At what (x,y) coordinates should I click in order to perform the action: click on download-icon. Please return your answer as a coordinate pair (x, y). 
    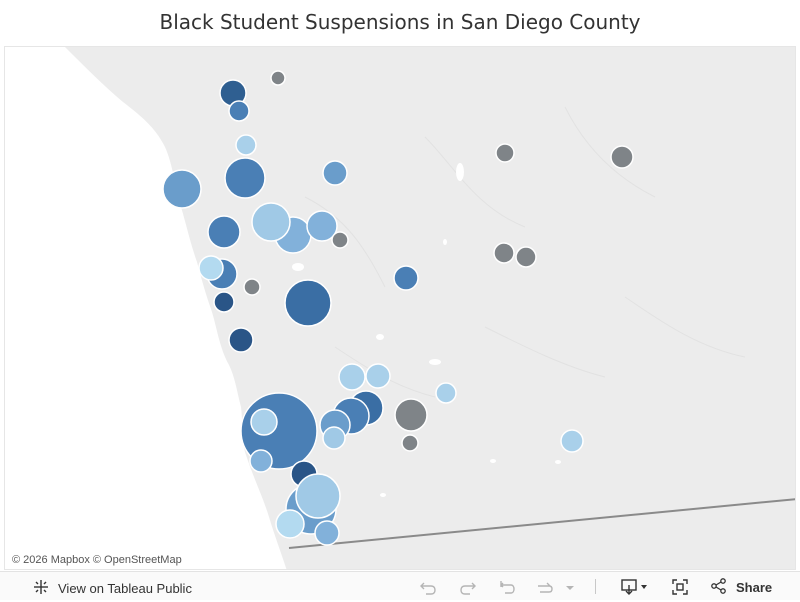
    Looking at the image, I should click on (633, 587).